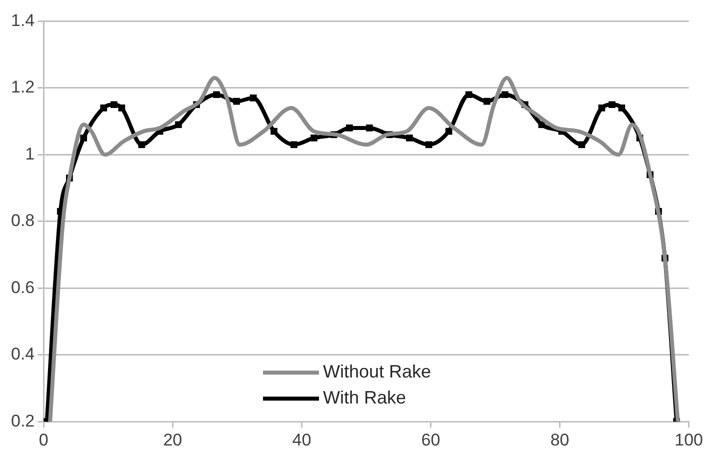 Image resolution: width=714 pixels, height=462 pixels. What do you see at coordinates (377, 372) in the screenshot?
I see `legend-label: Without Rake` at bounding box center [377, 372].